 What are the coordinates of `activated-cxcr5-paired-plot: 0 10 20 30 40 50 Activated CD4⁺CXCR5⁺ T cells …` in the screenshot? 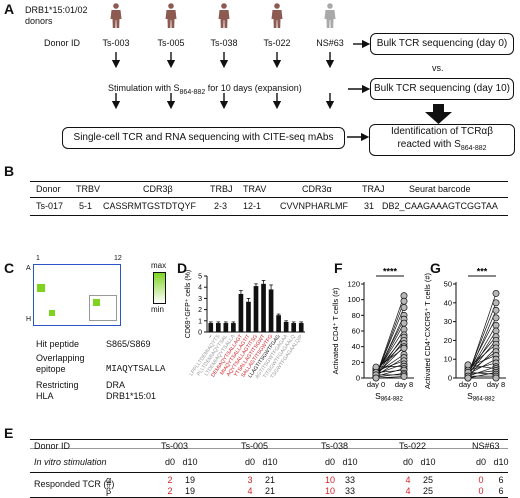 It's located at (464, 335).